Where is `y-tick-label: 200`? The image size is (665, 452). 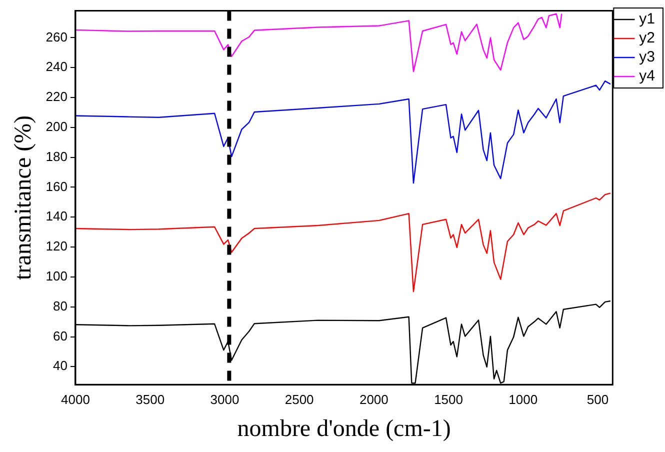
y-tick-label: 200 is located at coordinates (57, 126).